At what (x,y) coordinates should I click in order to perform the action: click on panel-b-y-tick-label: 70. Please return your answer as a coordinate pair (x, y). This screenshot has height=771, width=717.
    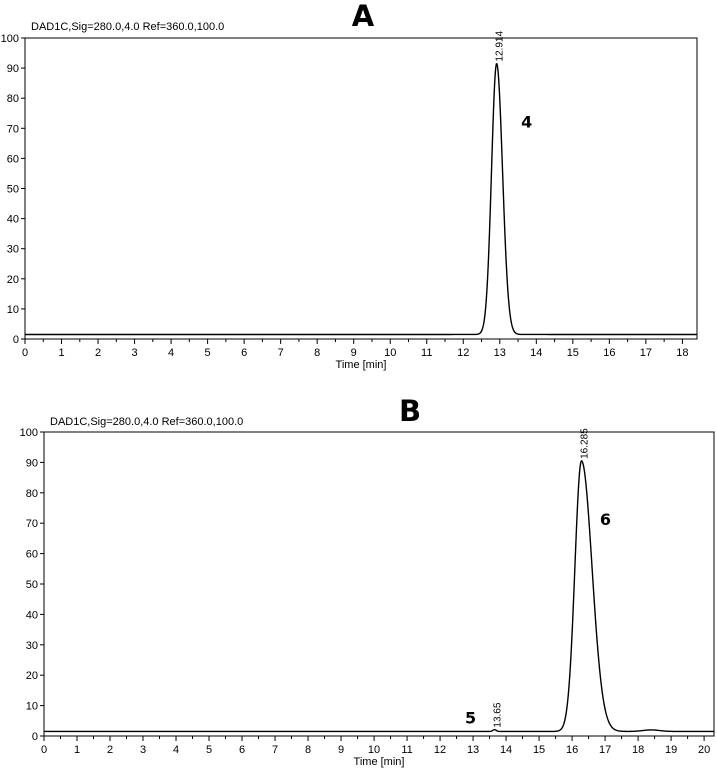
    Looking at the image, I should click on (32, 524).